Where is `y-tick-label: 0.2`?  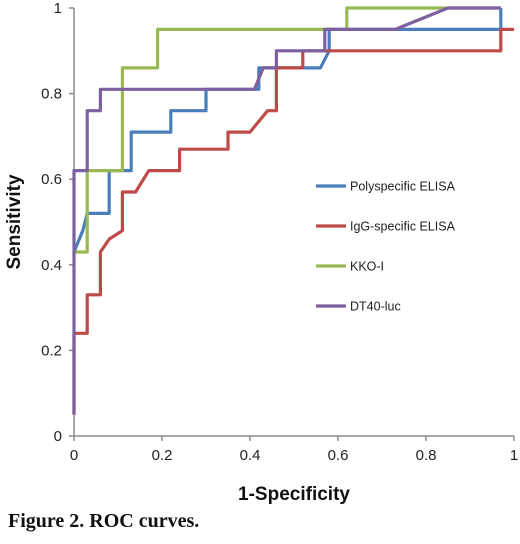 y-tick-label: 0.2 is located at coordinates (51, 350).